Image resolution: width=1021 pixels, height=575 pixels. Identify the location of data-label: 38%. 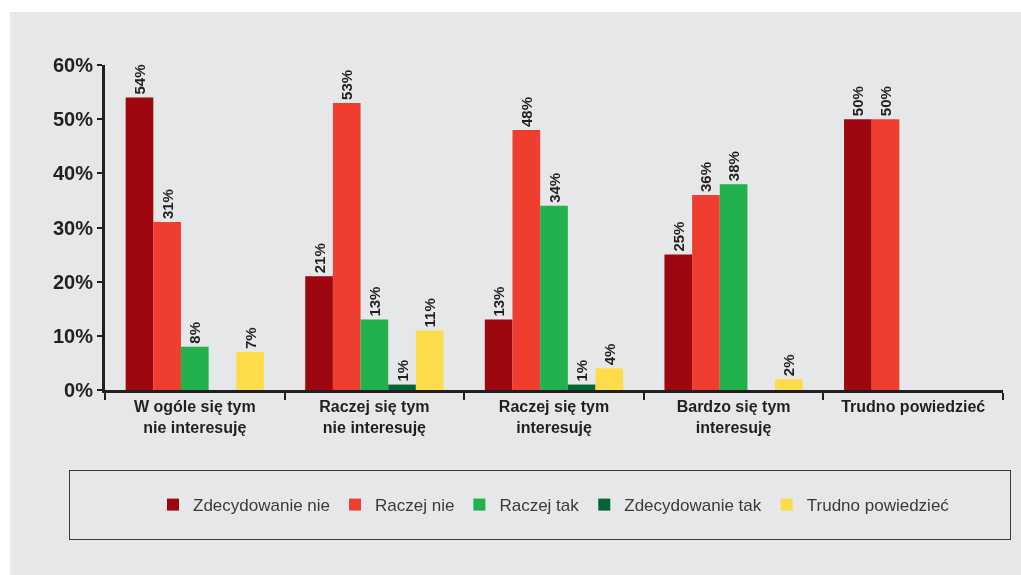
(734, 166).